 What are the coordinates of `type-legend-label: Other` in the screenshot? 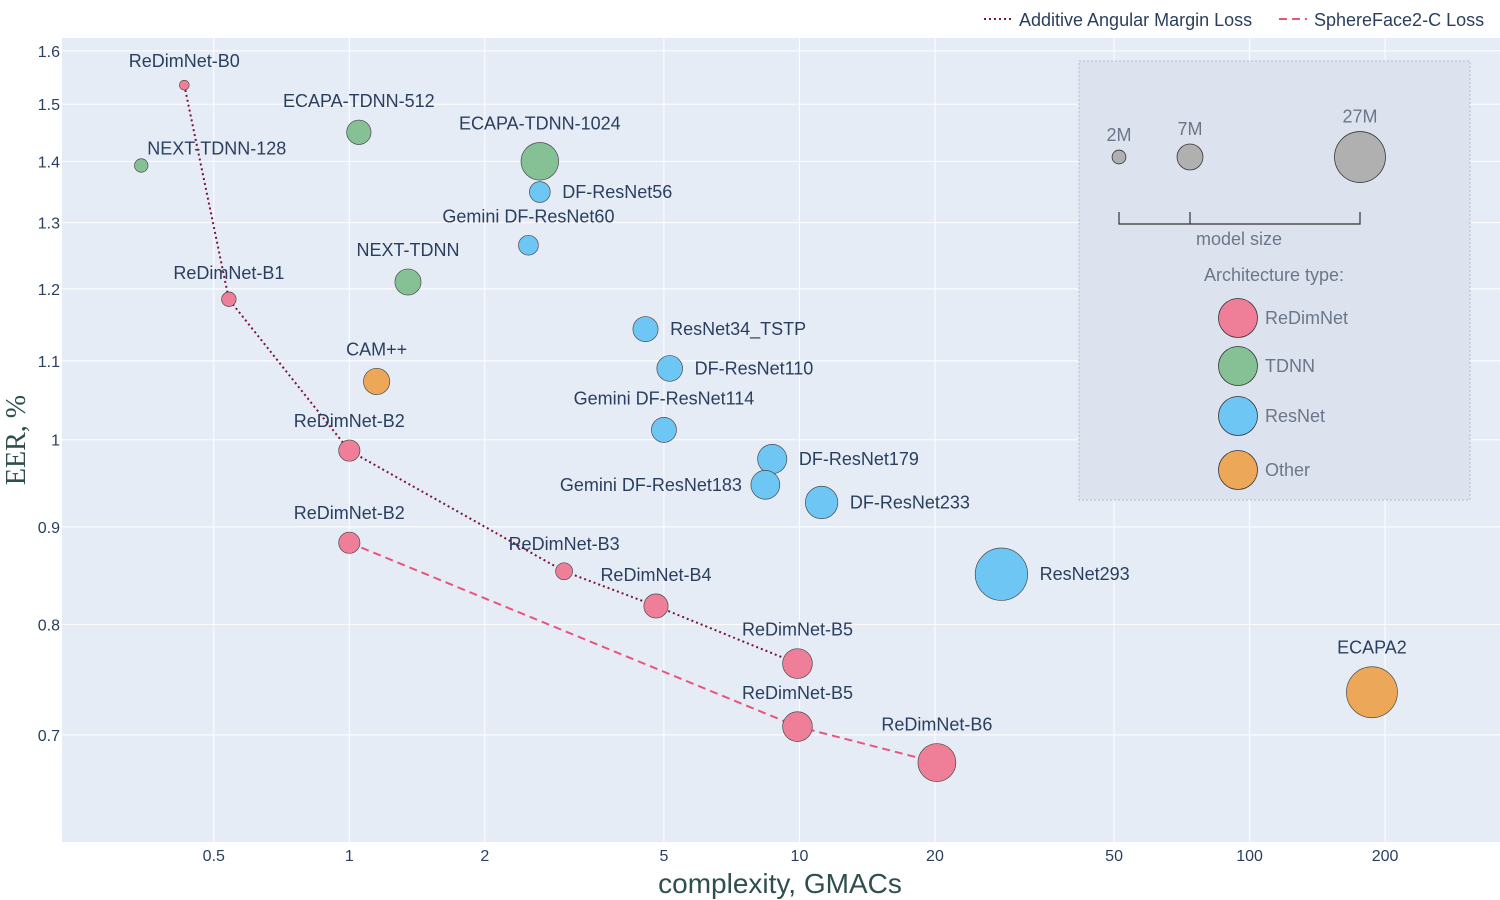 It's located at (1287, 470).